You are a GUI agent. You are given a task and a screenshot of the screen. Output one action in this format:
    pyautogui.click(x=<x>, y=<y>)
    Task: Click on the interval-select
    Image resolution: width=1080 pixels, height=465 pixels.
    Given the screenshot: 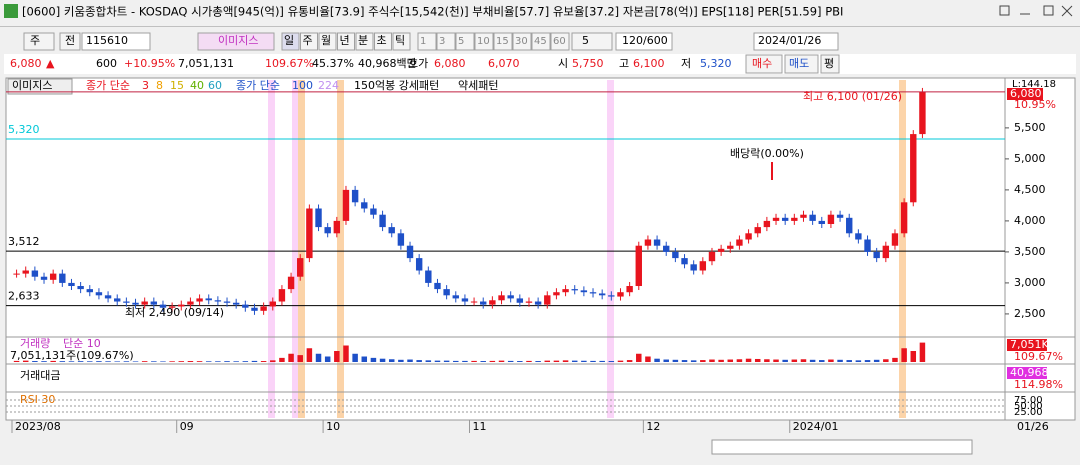 What is the action you would take?
    pyautogui.click(x=592, y=41)
    